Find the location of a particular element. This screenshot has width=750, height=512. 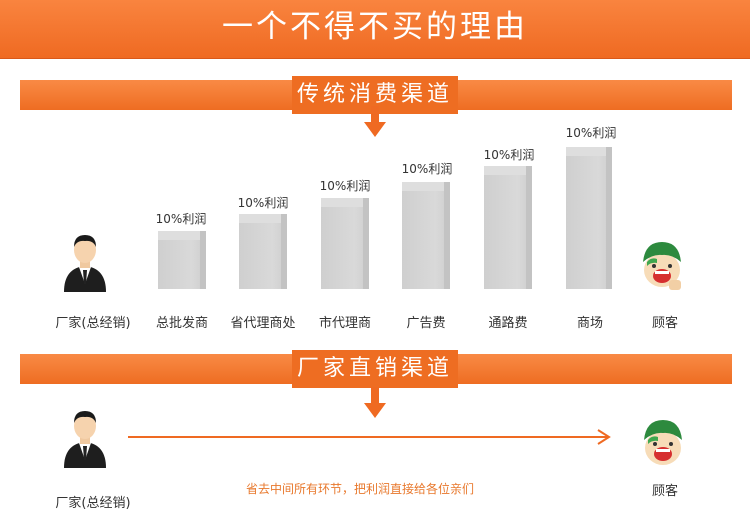

stage-profit-5: 10%利润 is located at coordinates (509, 155).